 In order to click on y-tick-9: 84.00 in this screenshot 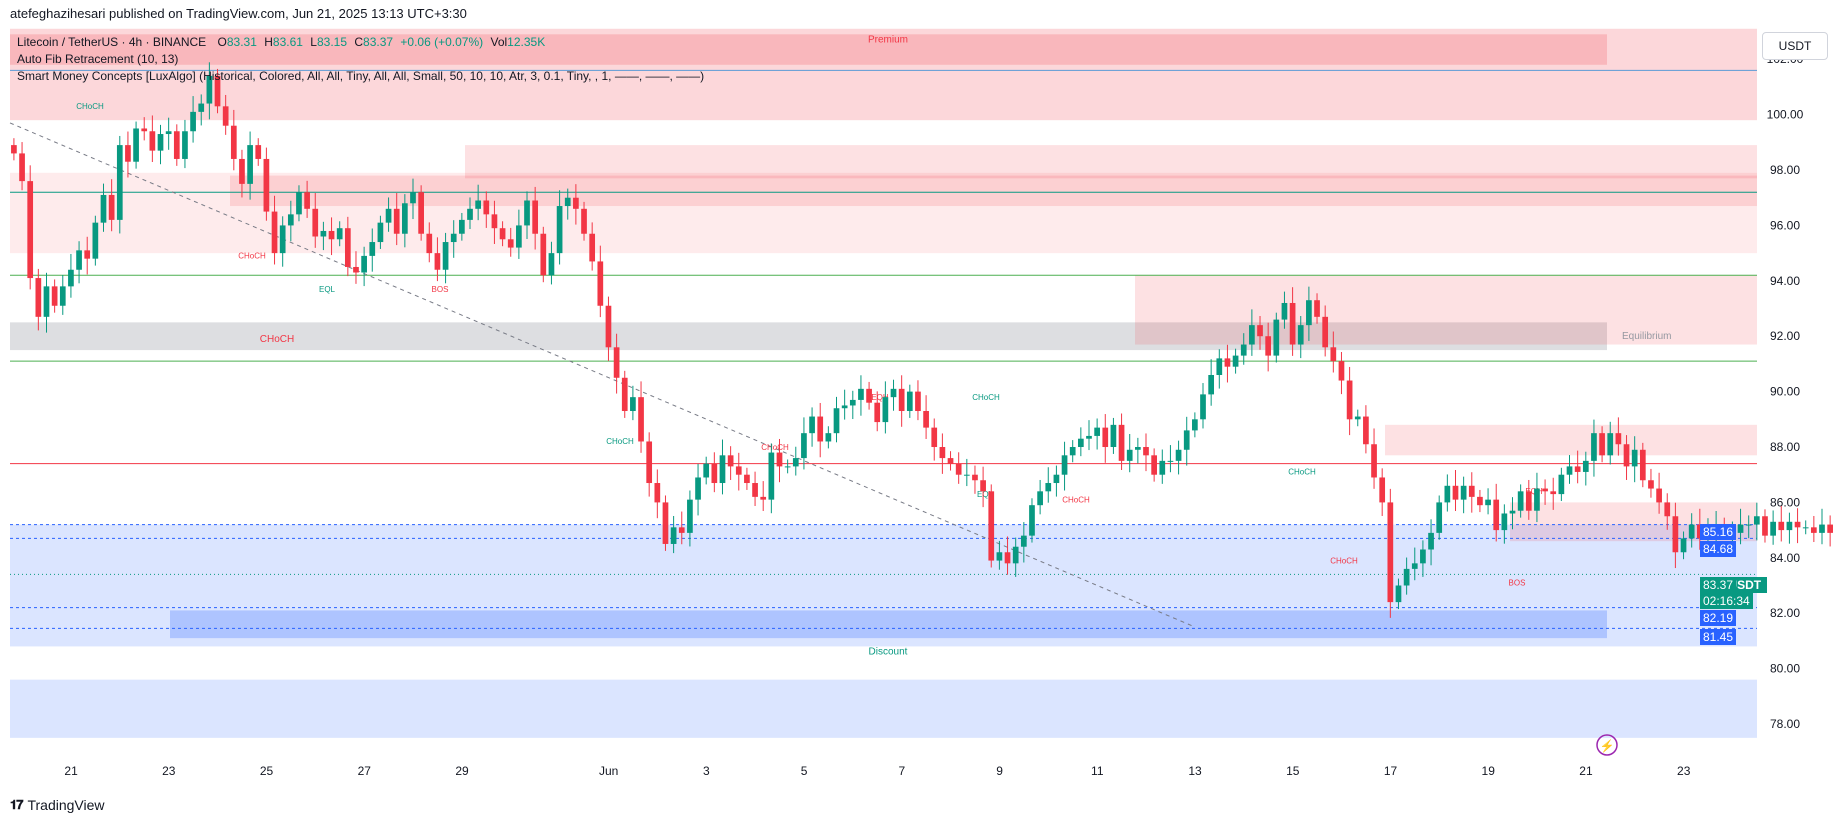, I will do `click(1785, 558)`.